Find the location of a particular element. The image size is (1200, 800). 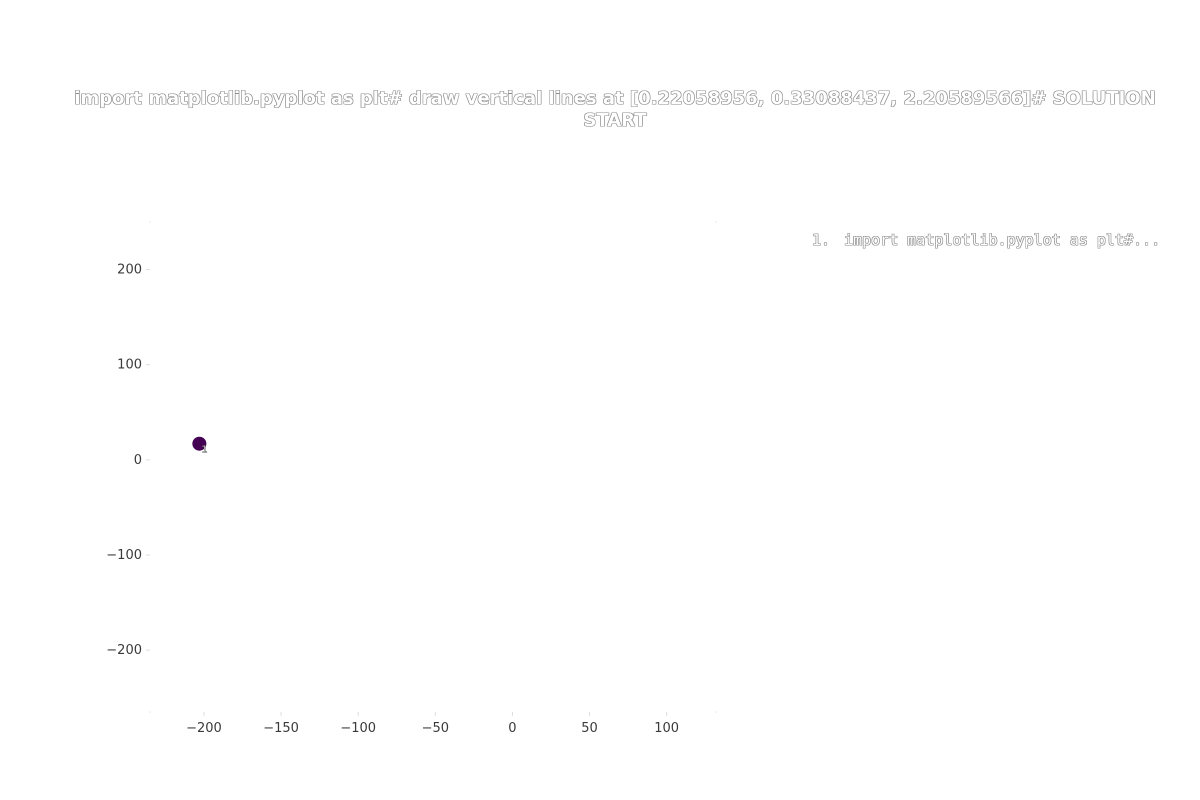

legend-number: 1. is located at coordinates (821, 240).